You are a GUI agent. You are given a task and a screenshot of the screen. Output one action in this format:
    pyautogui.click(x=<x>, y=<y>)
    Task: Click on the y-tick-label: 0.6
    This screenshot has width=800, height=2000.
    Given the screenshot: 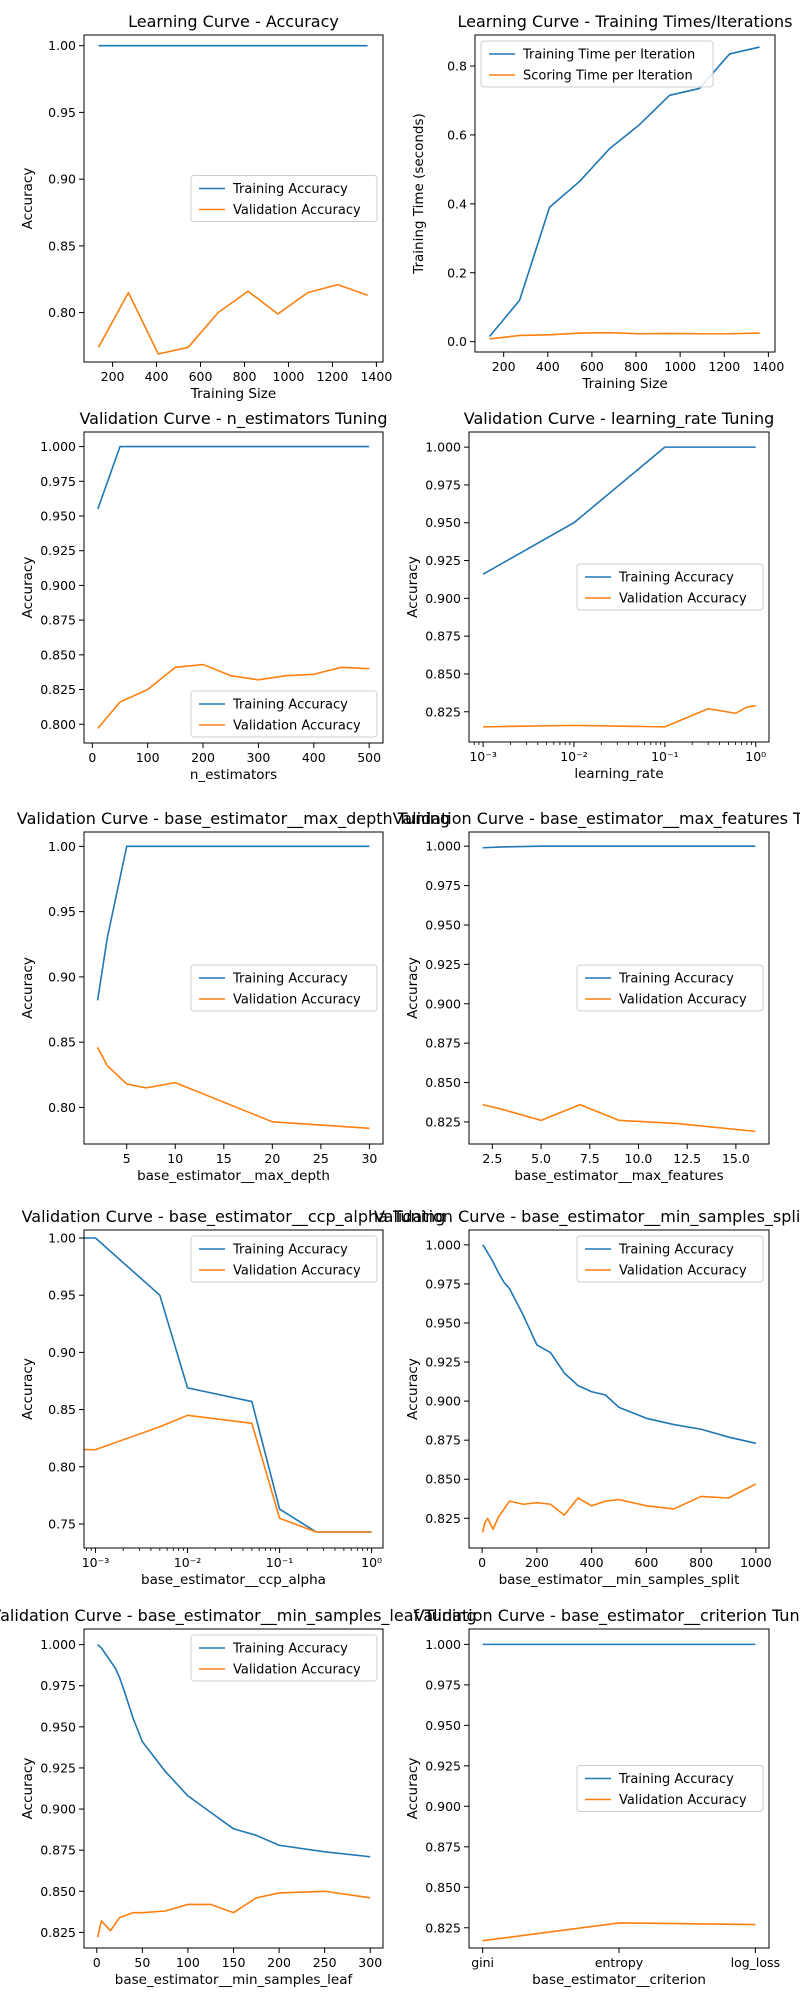 What is the action you would take?
    pyautogui.click(x=457, y=134)
    